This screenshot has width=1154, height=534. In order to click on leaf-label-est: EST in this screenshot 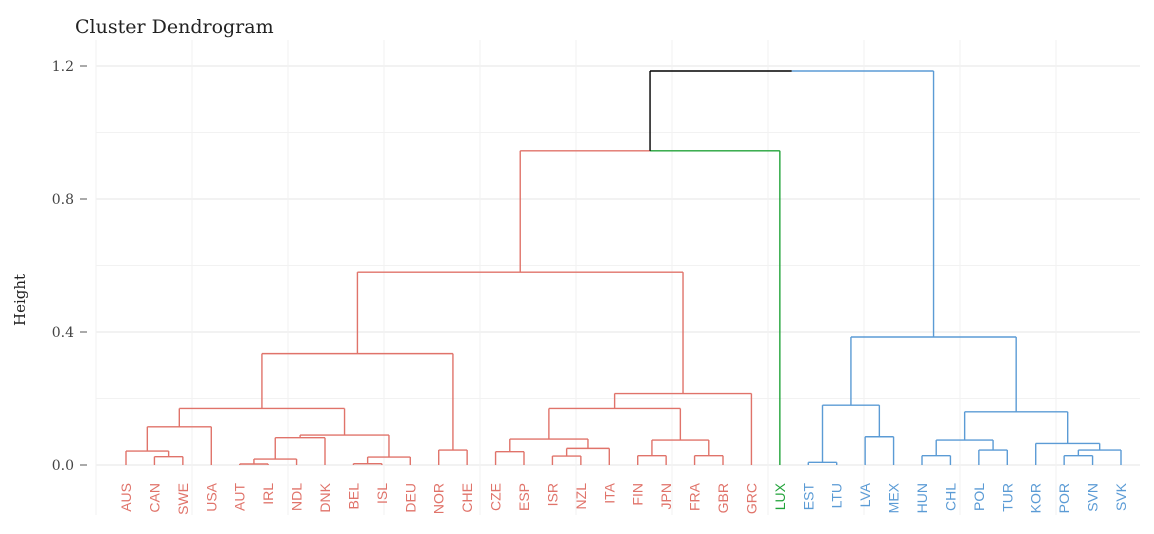, I will do `click(808, 497)`.